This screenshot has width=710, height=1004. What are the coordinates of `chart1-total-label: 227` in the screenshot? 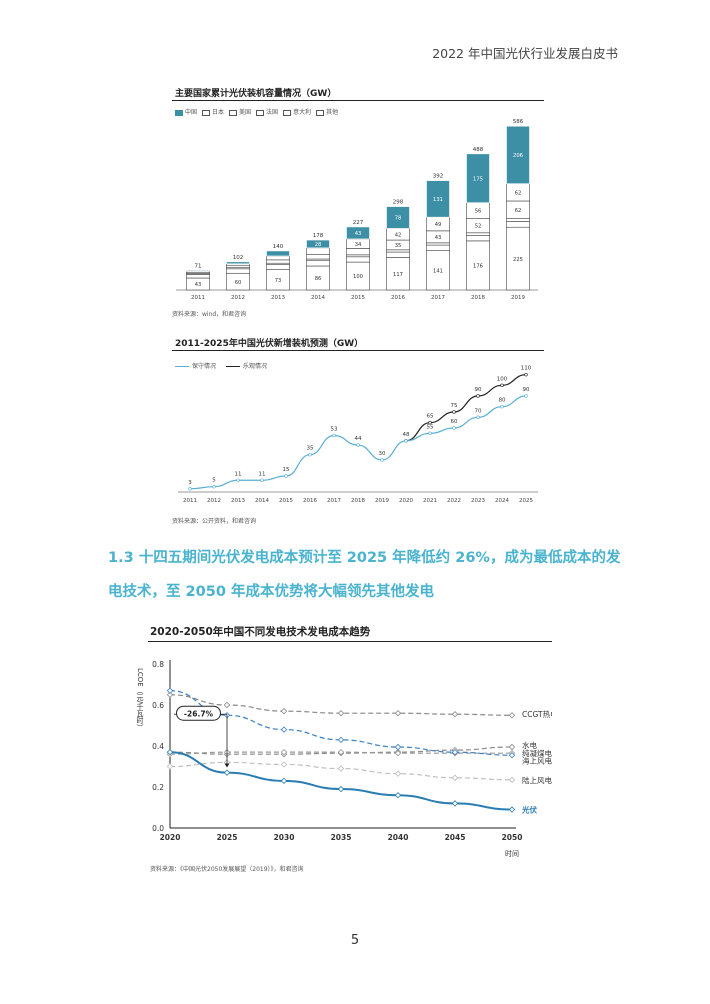 It's located at (358, 223).